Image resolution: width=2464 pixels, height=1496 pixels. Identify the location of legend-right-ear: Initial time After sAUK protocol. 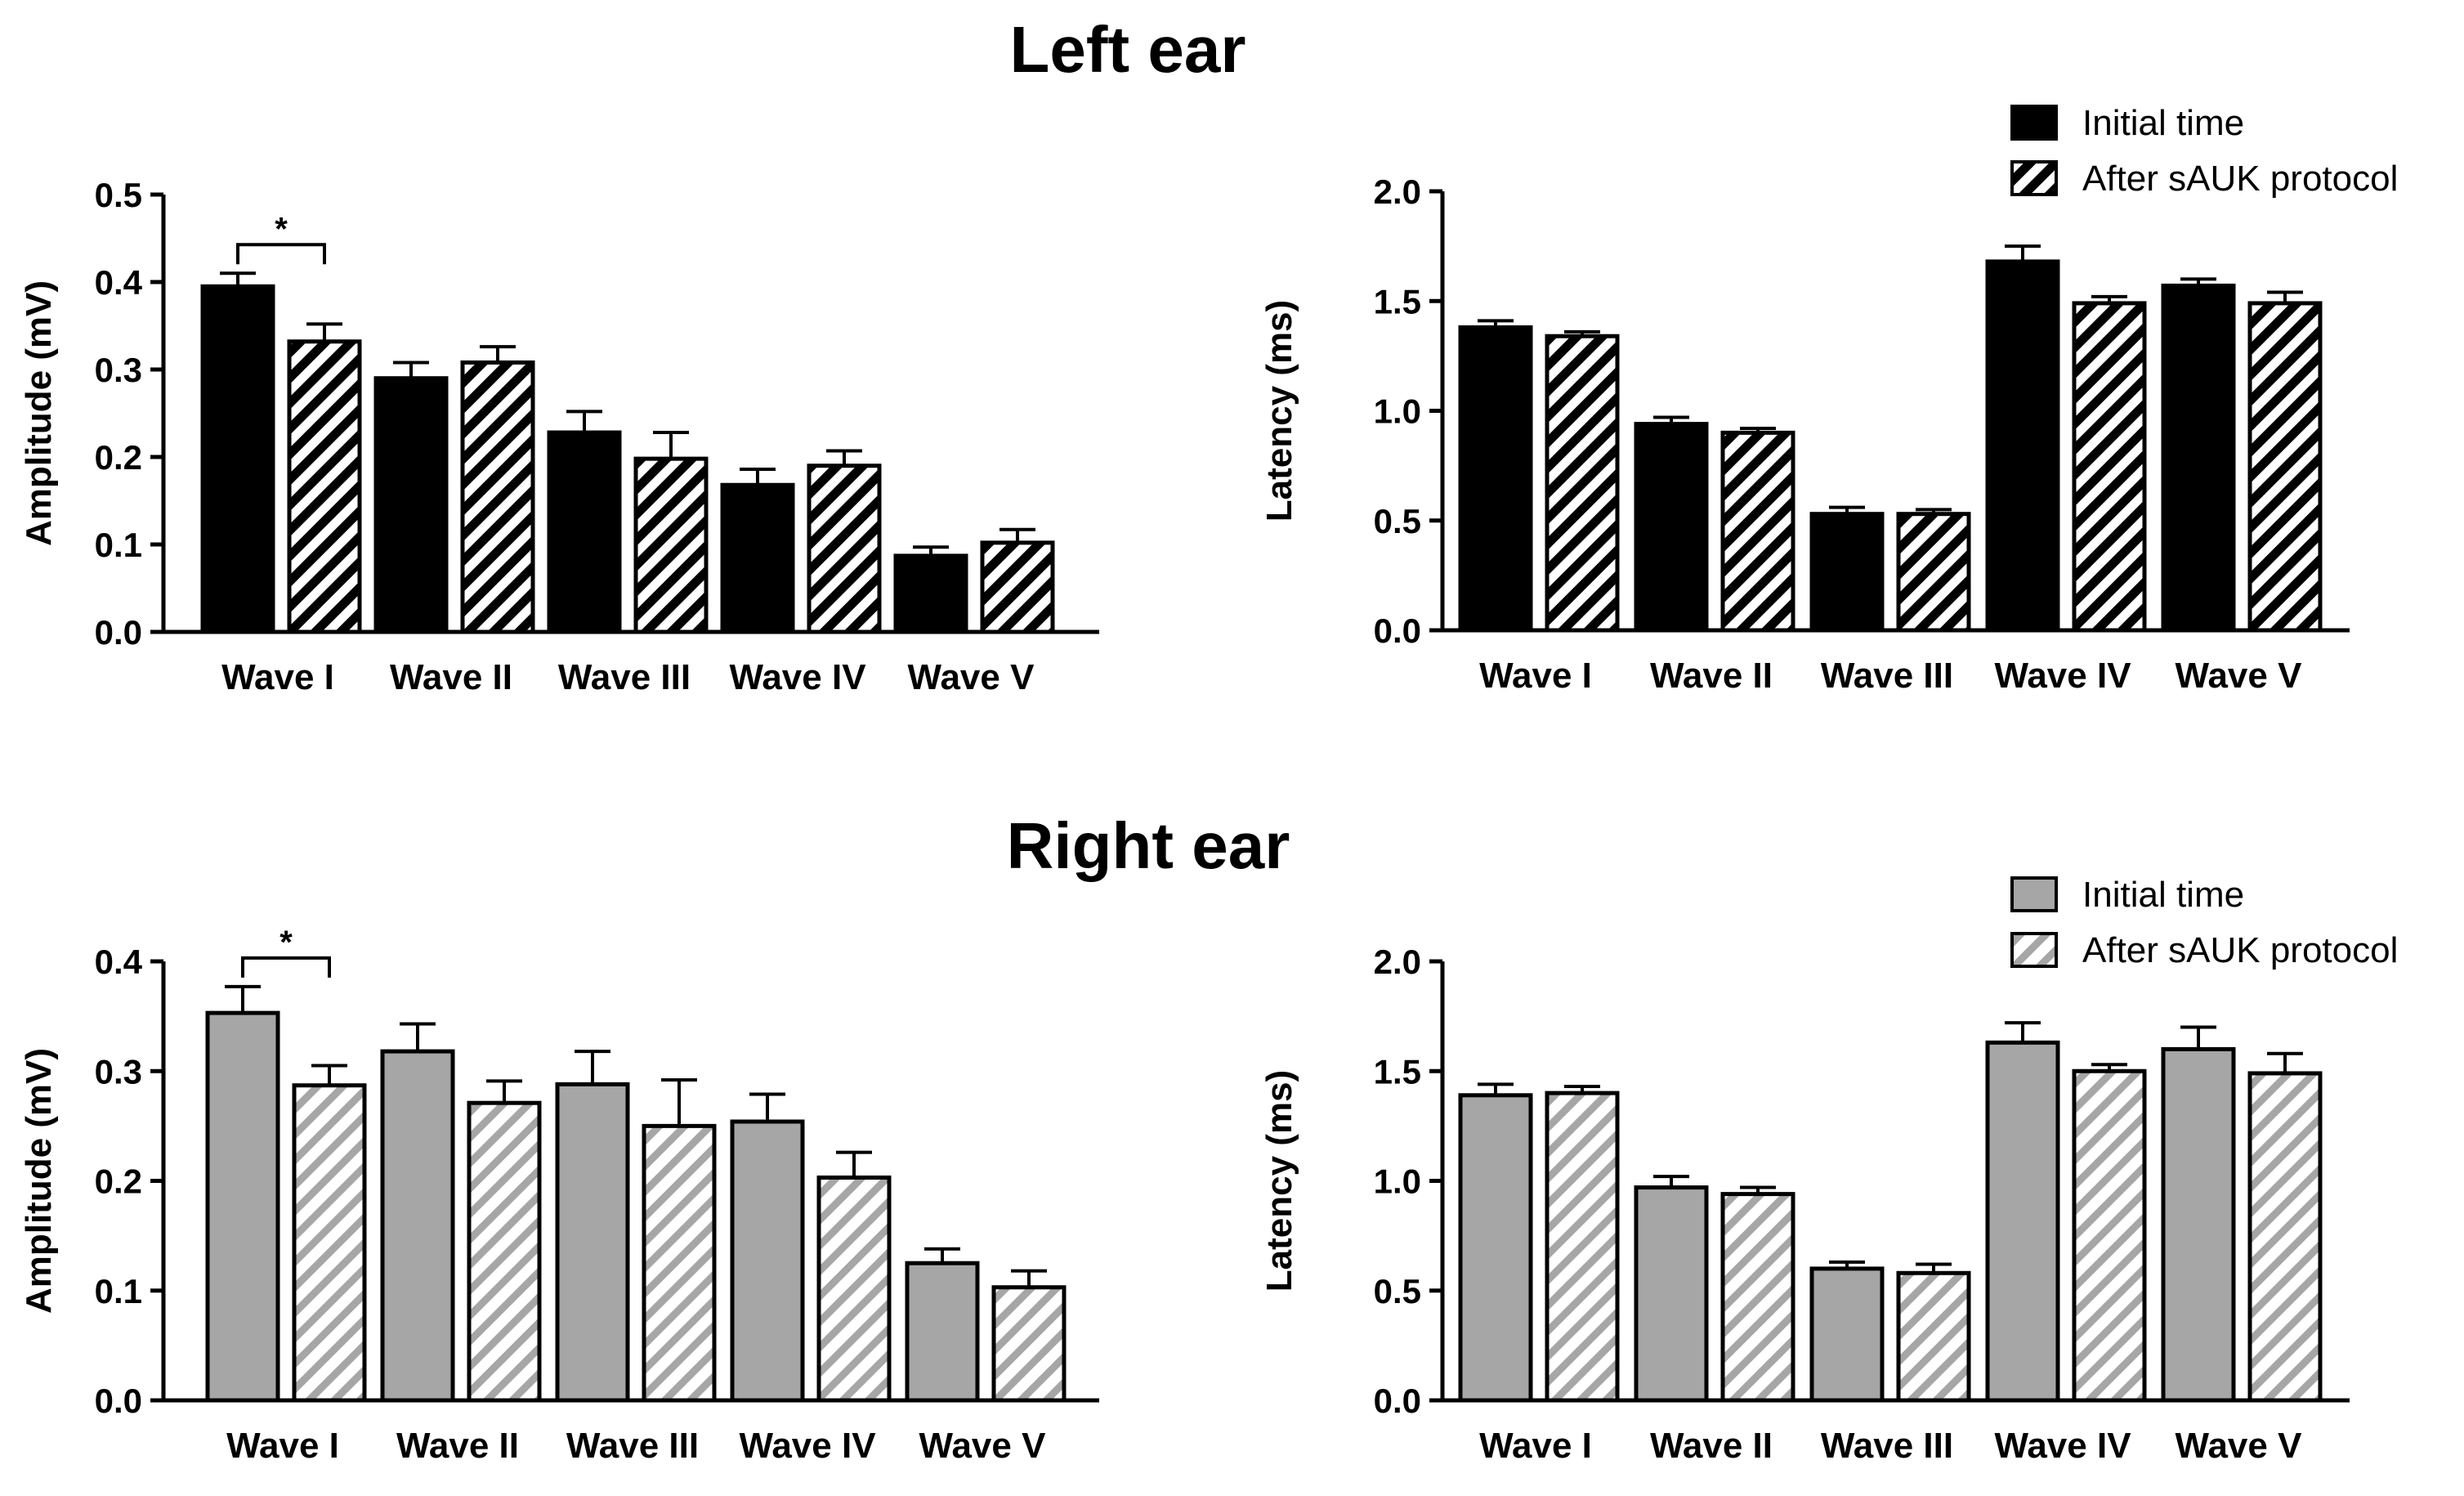
(2204, 922).